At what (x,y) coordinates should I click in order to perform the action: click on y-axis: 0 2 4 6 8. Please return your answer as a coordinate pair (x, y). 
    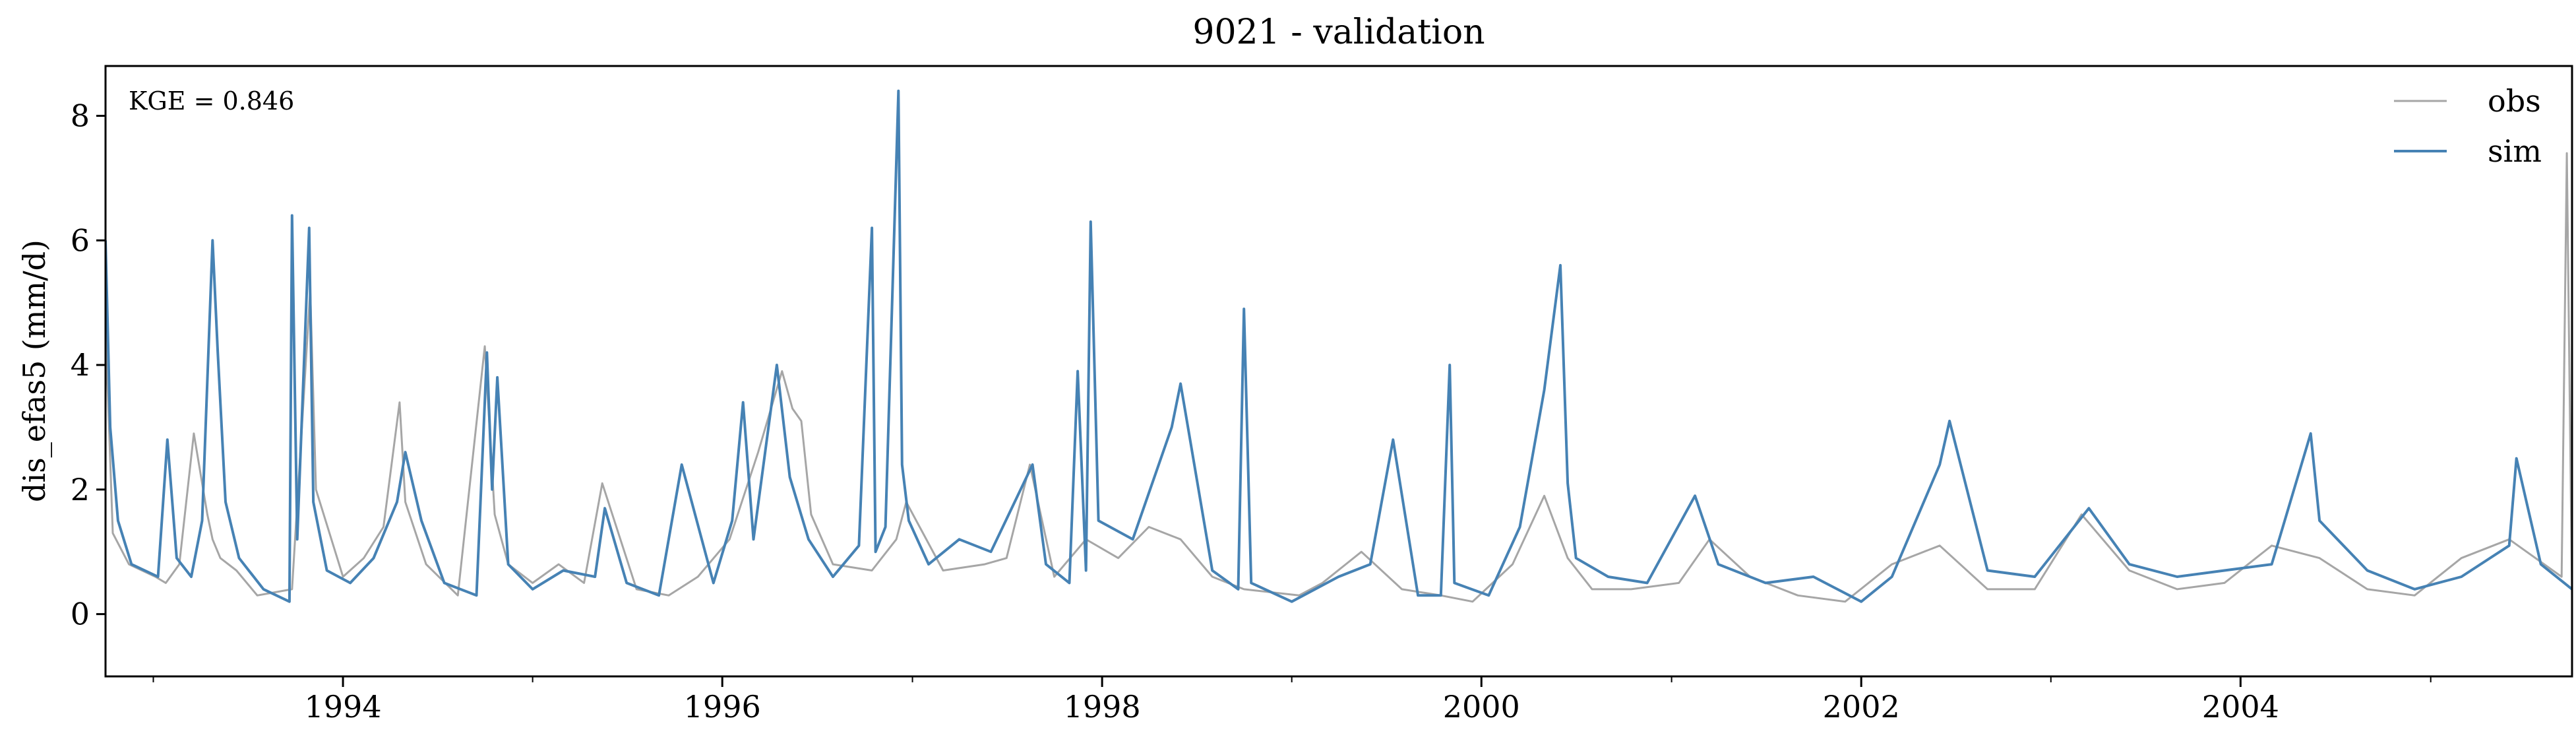
    Looking at the image, I should click on (88, 365).